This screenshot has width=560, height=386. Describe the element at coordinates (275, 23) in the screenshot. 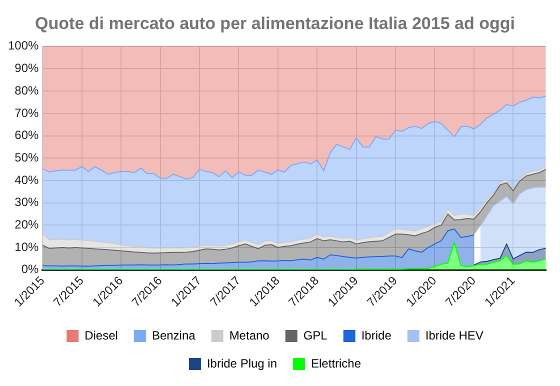

I see `chart-title: Quote di mercato auto per alimentazione Italia 2015 ad oggi` at that location.